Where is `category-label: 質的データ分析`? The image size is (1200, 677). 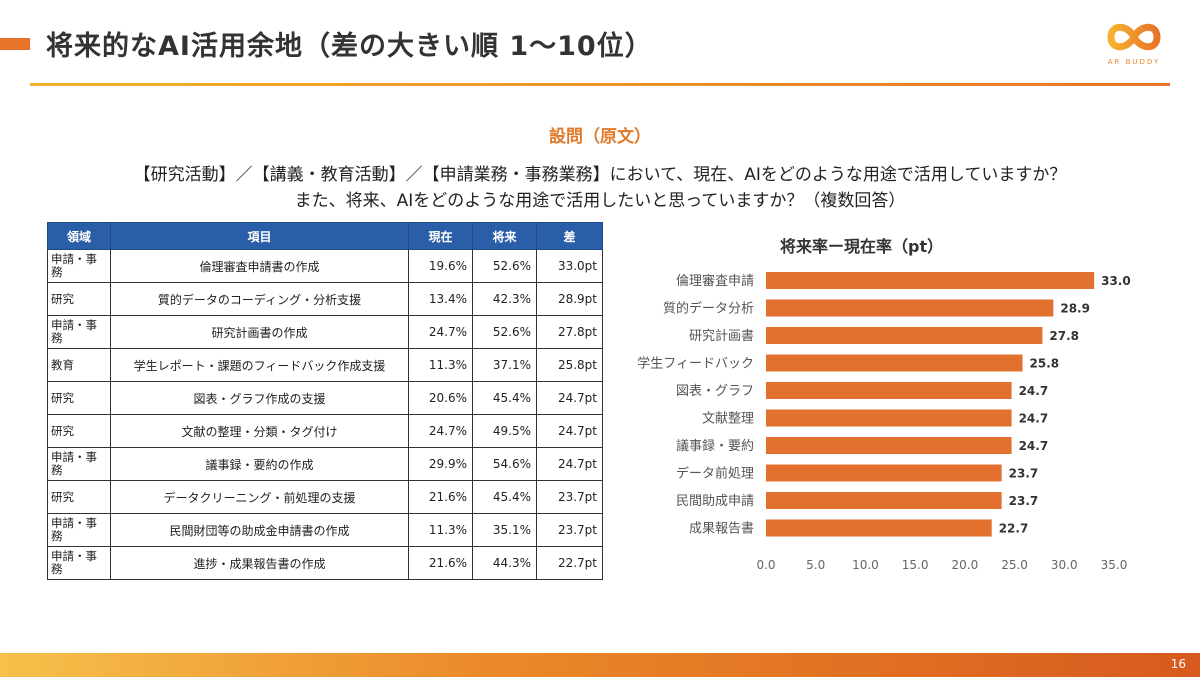
category-label: 質的データ分析 is located at coordinates (708, 309).